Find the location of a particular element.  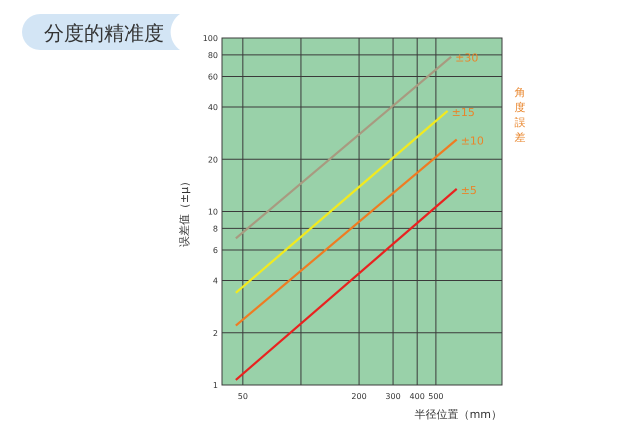

x-tick-label: 400 is located at coordinates (417, 396).